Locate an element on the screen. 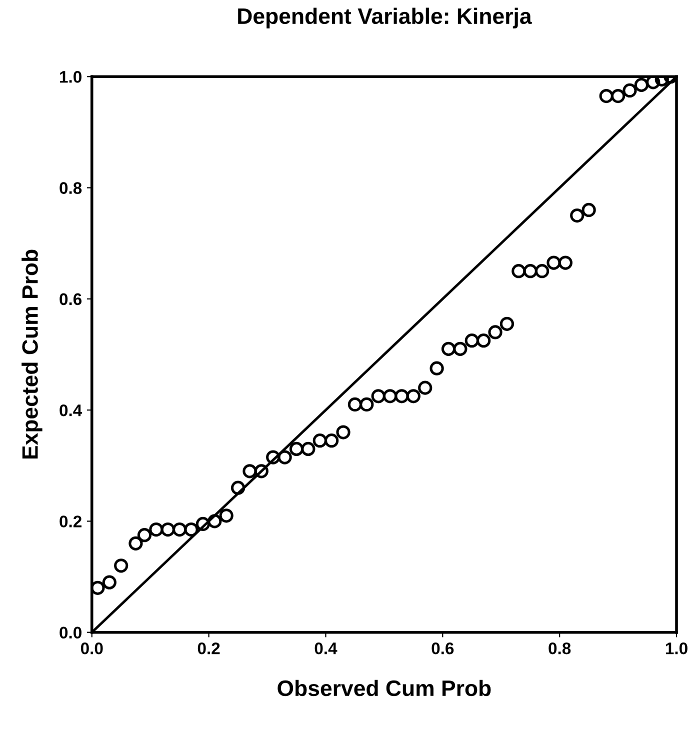 The image size is (696, 751). y-tick-label: 0.4 is located at coordinates (71, 410).